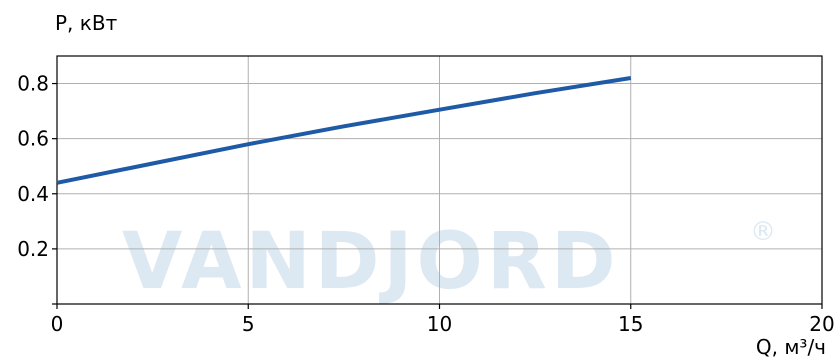 This screenshot has height=360, width=838. I want to click on x-tick-label: 20, so click(821, 324).